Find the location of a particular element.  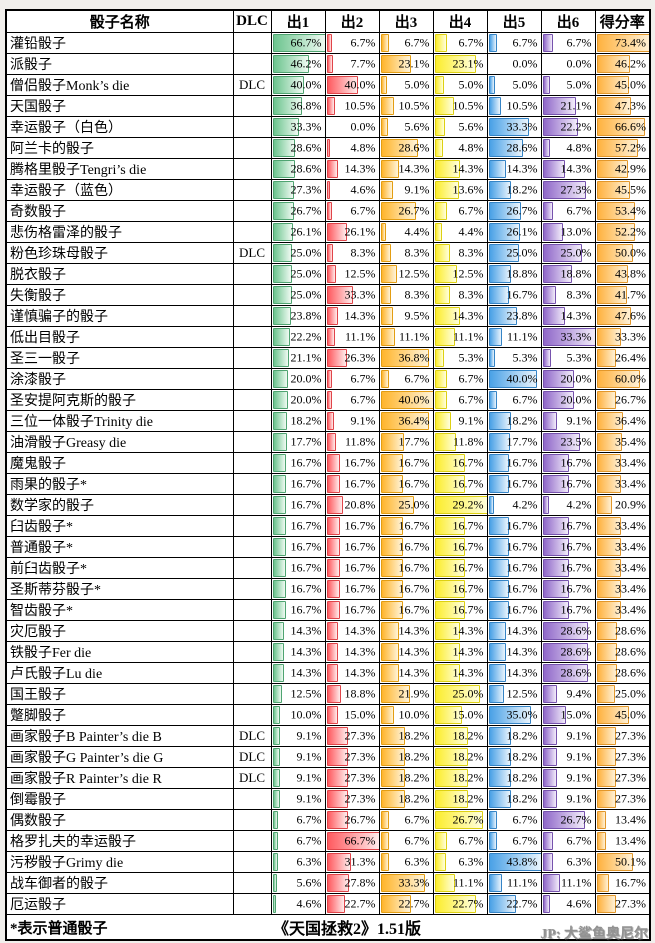

cell-value: 29.2% is located at coordinates (468, 504).